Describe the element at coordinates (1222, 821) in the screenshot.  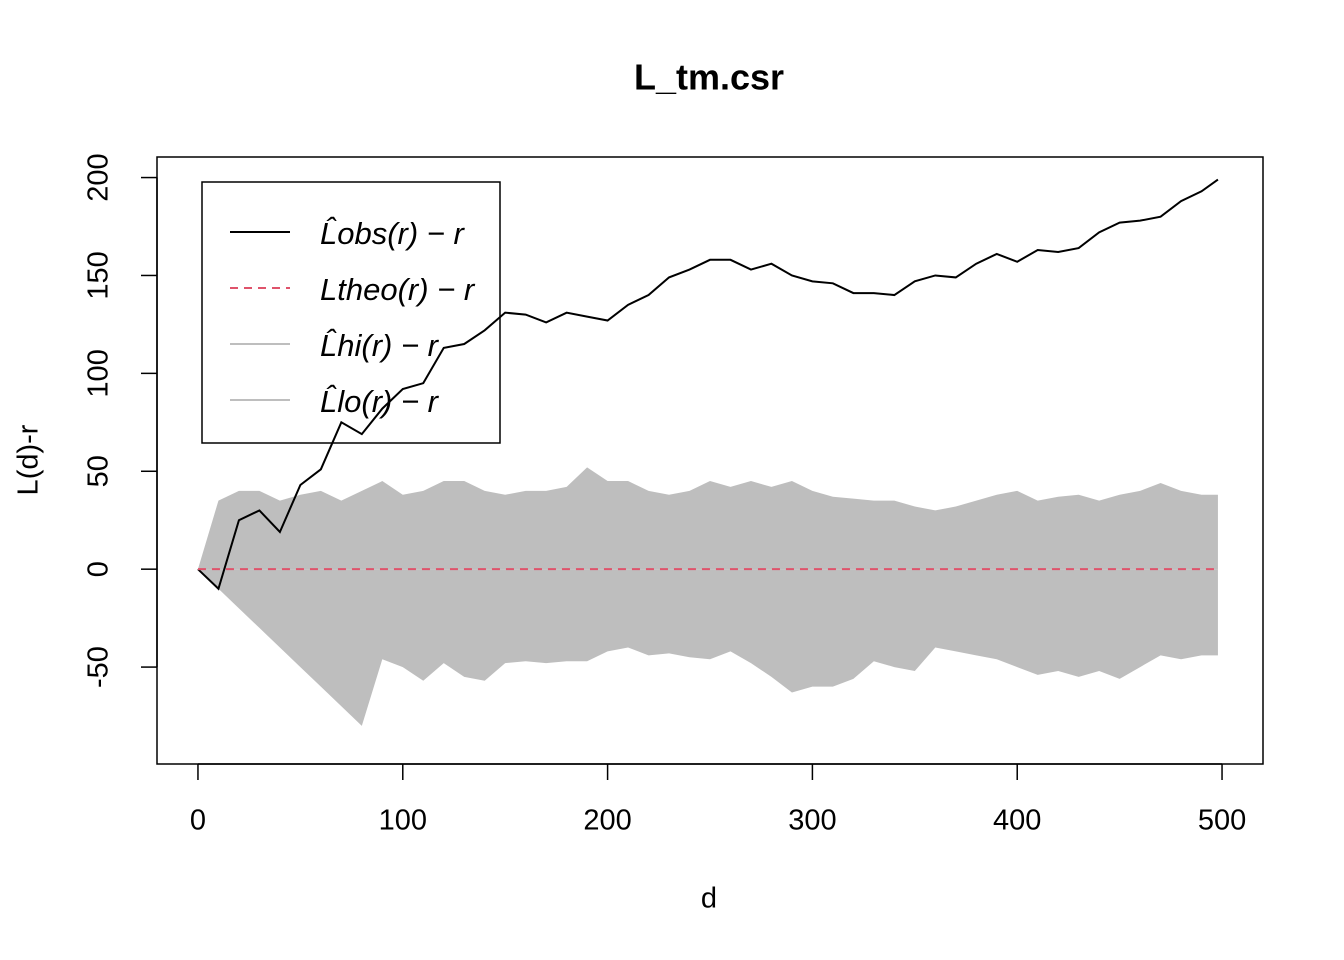
I see `x-tick-label: 500` at that location.